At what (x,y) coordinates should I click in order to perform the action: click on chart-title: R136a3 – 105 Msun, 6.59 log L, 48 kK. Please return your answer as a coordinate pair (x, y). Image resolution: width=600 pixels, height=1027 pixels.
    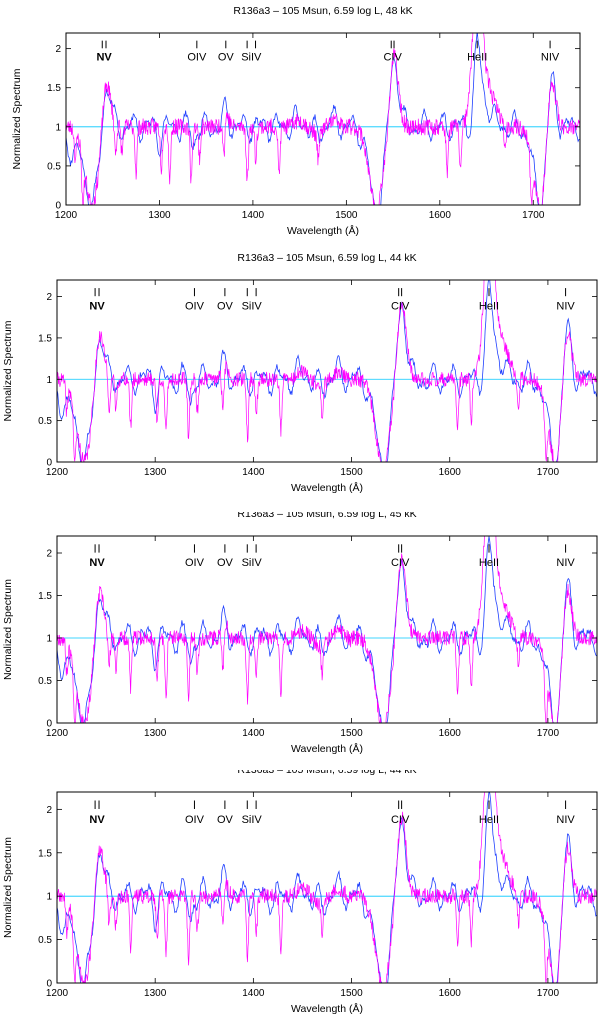
    Looking at the image, I should click on (322, 11).